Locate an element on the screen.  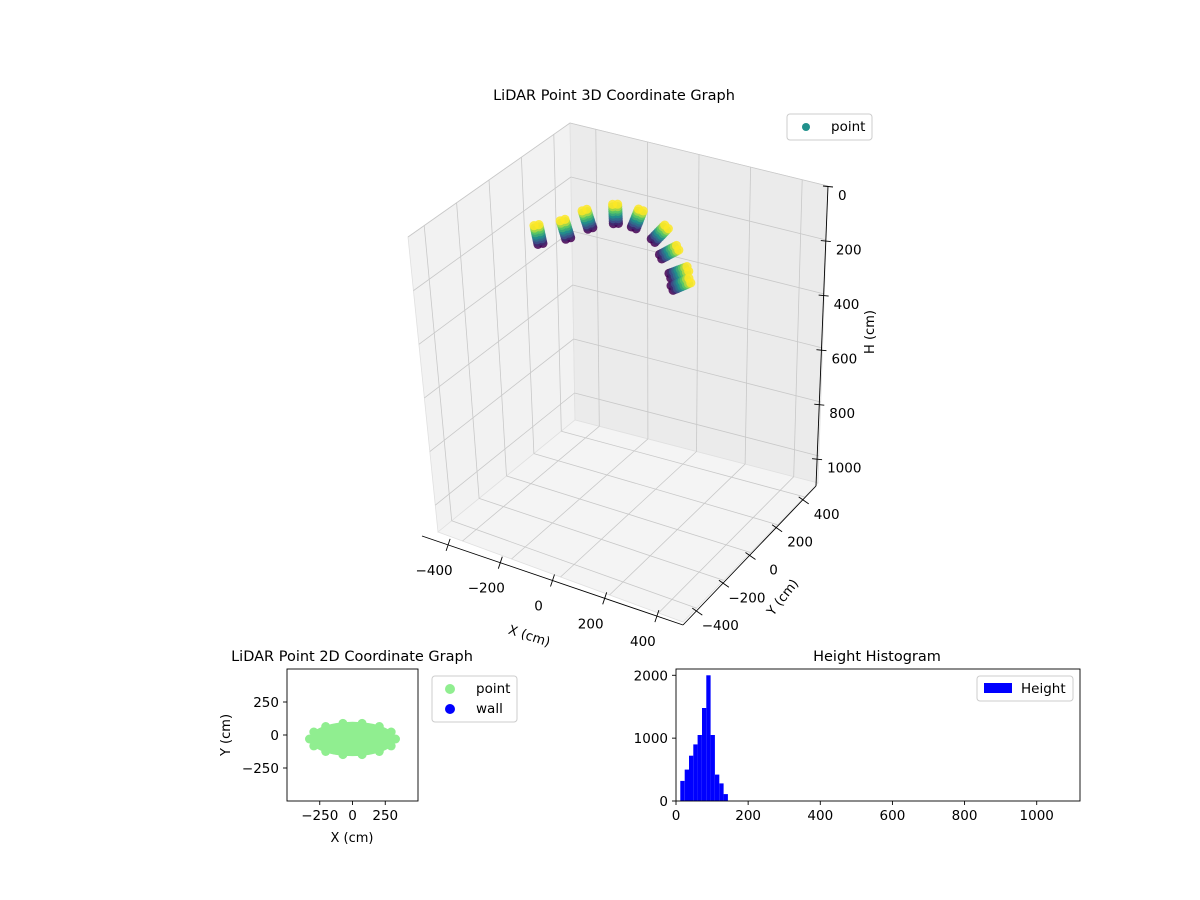
chart-3d-title: LiDAR Point 3D Coordinate Graph is located at coordinates (614, 96).